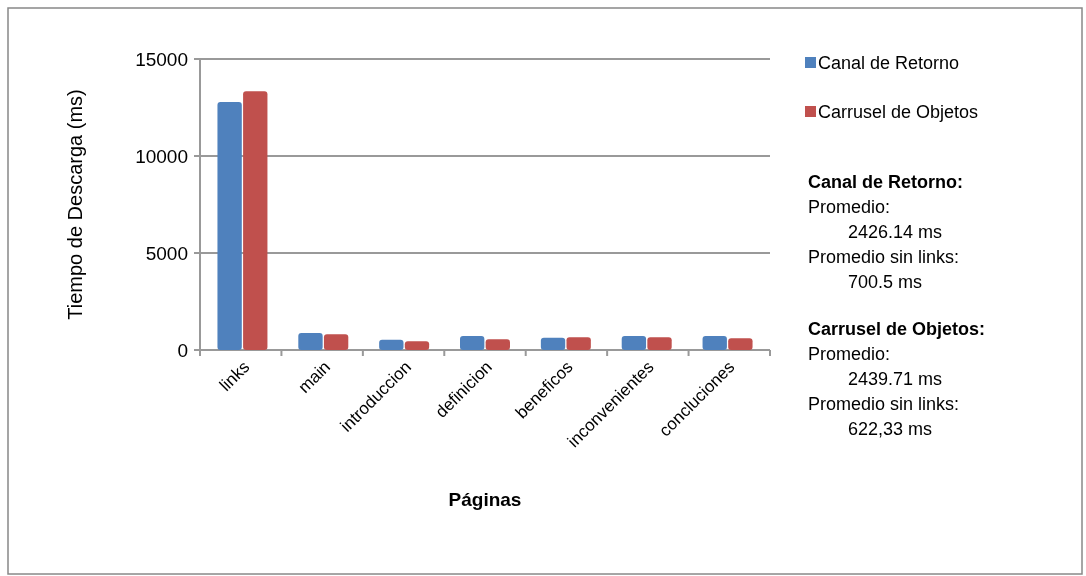  Describe the element at coordinates (166, 253) in the screenshot. I see `y-tick-label: 5000` at that location.